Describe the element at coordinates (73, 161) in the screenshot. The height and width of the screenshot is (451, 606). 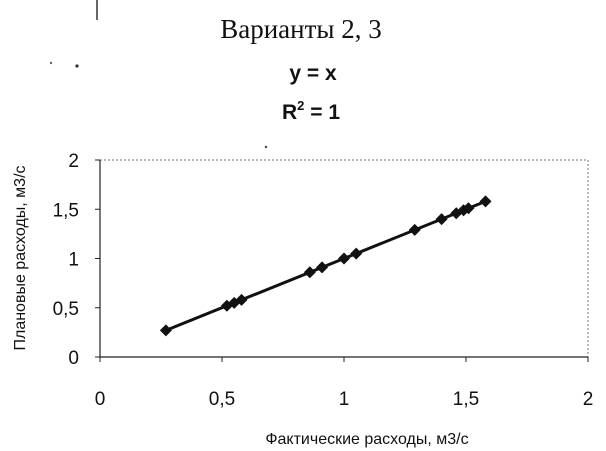
I see `y-tick-label: 2` at that location.